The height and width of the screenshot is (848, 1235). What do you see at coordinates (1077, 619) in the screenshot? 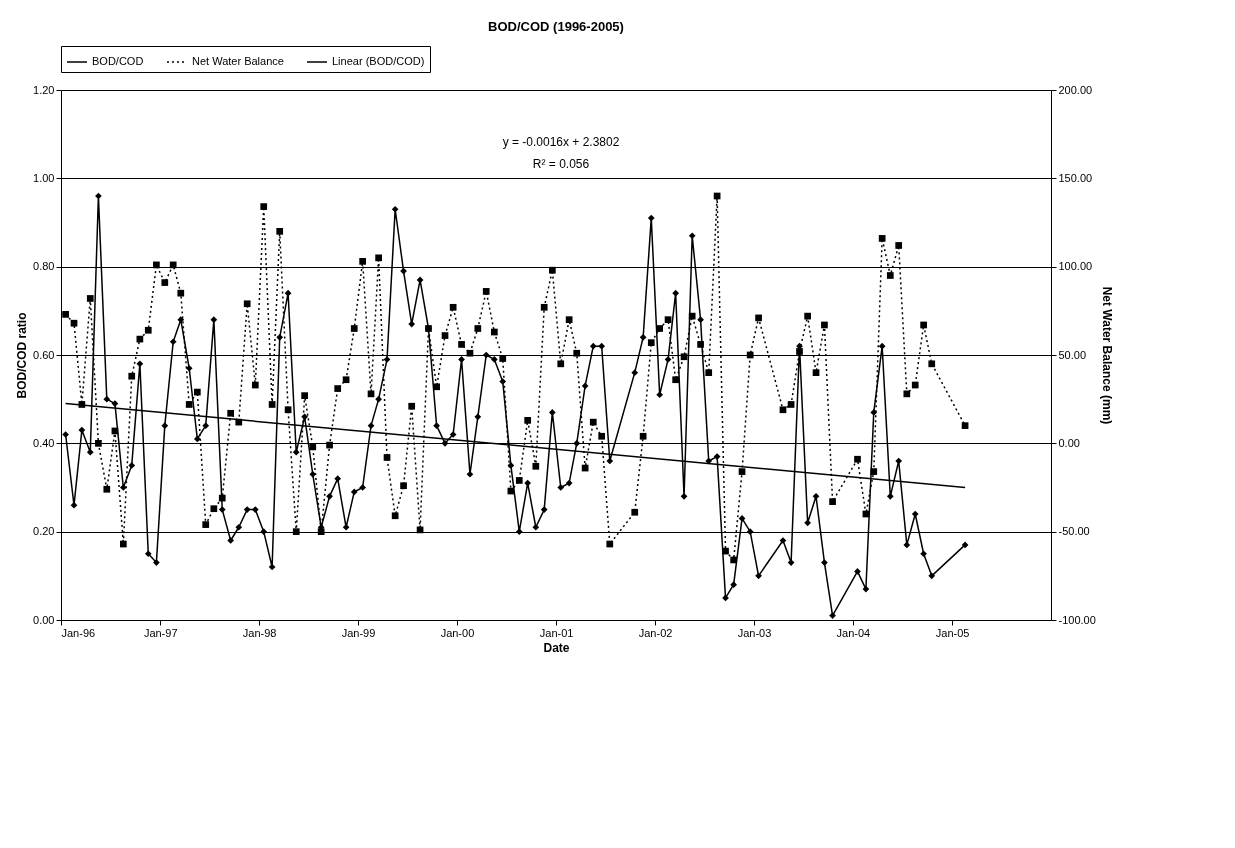
I see `y2-tick-label: -100.00` at bounding box center [1077, 619].